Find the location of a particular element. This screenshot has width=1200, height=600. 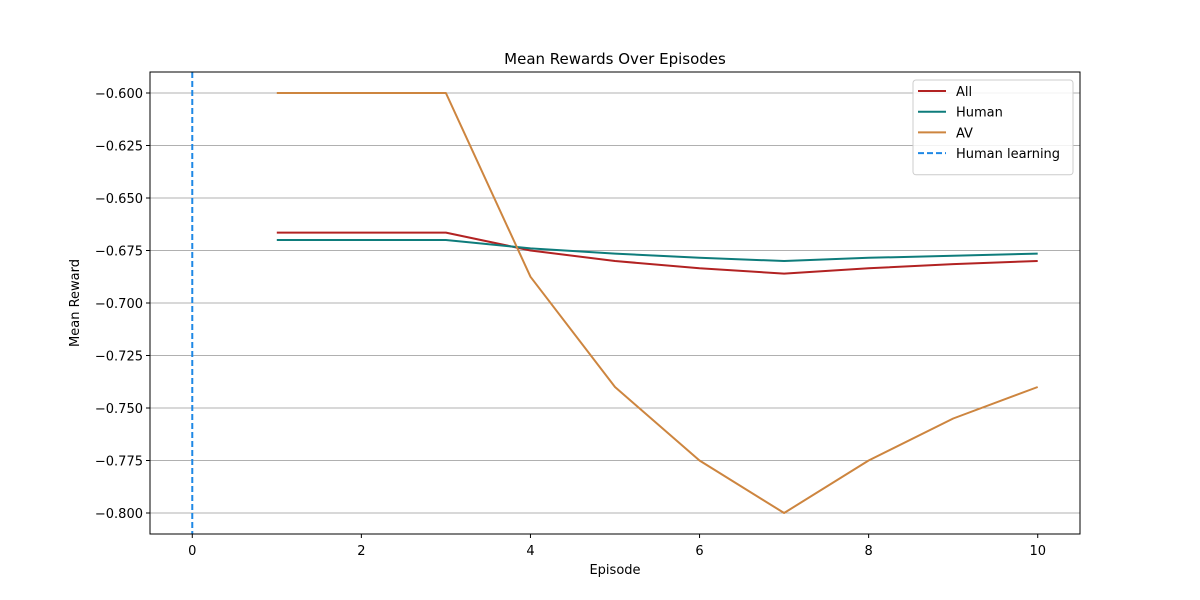

y-tick-label: −0.775 is located at coordinates (119, 462).